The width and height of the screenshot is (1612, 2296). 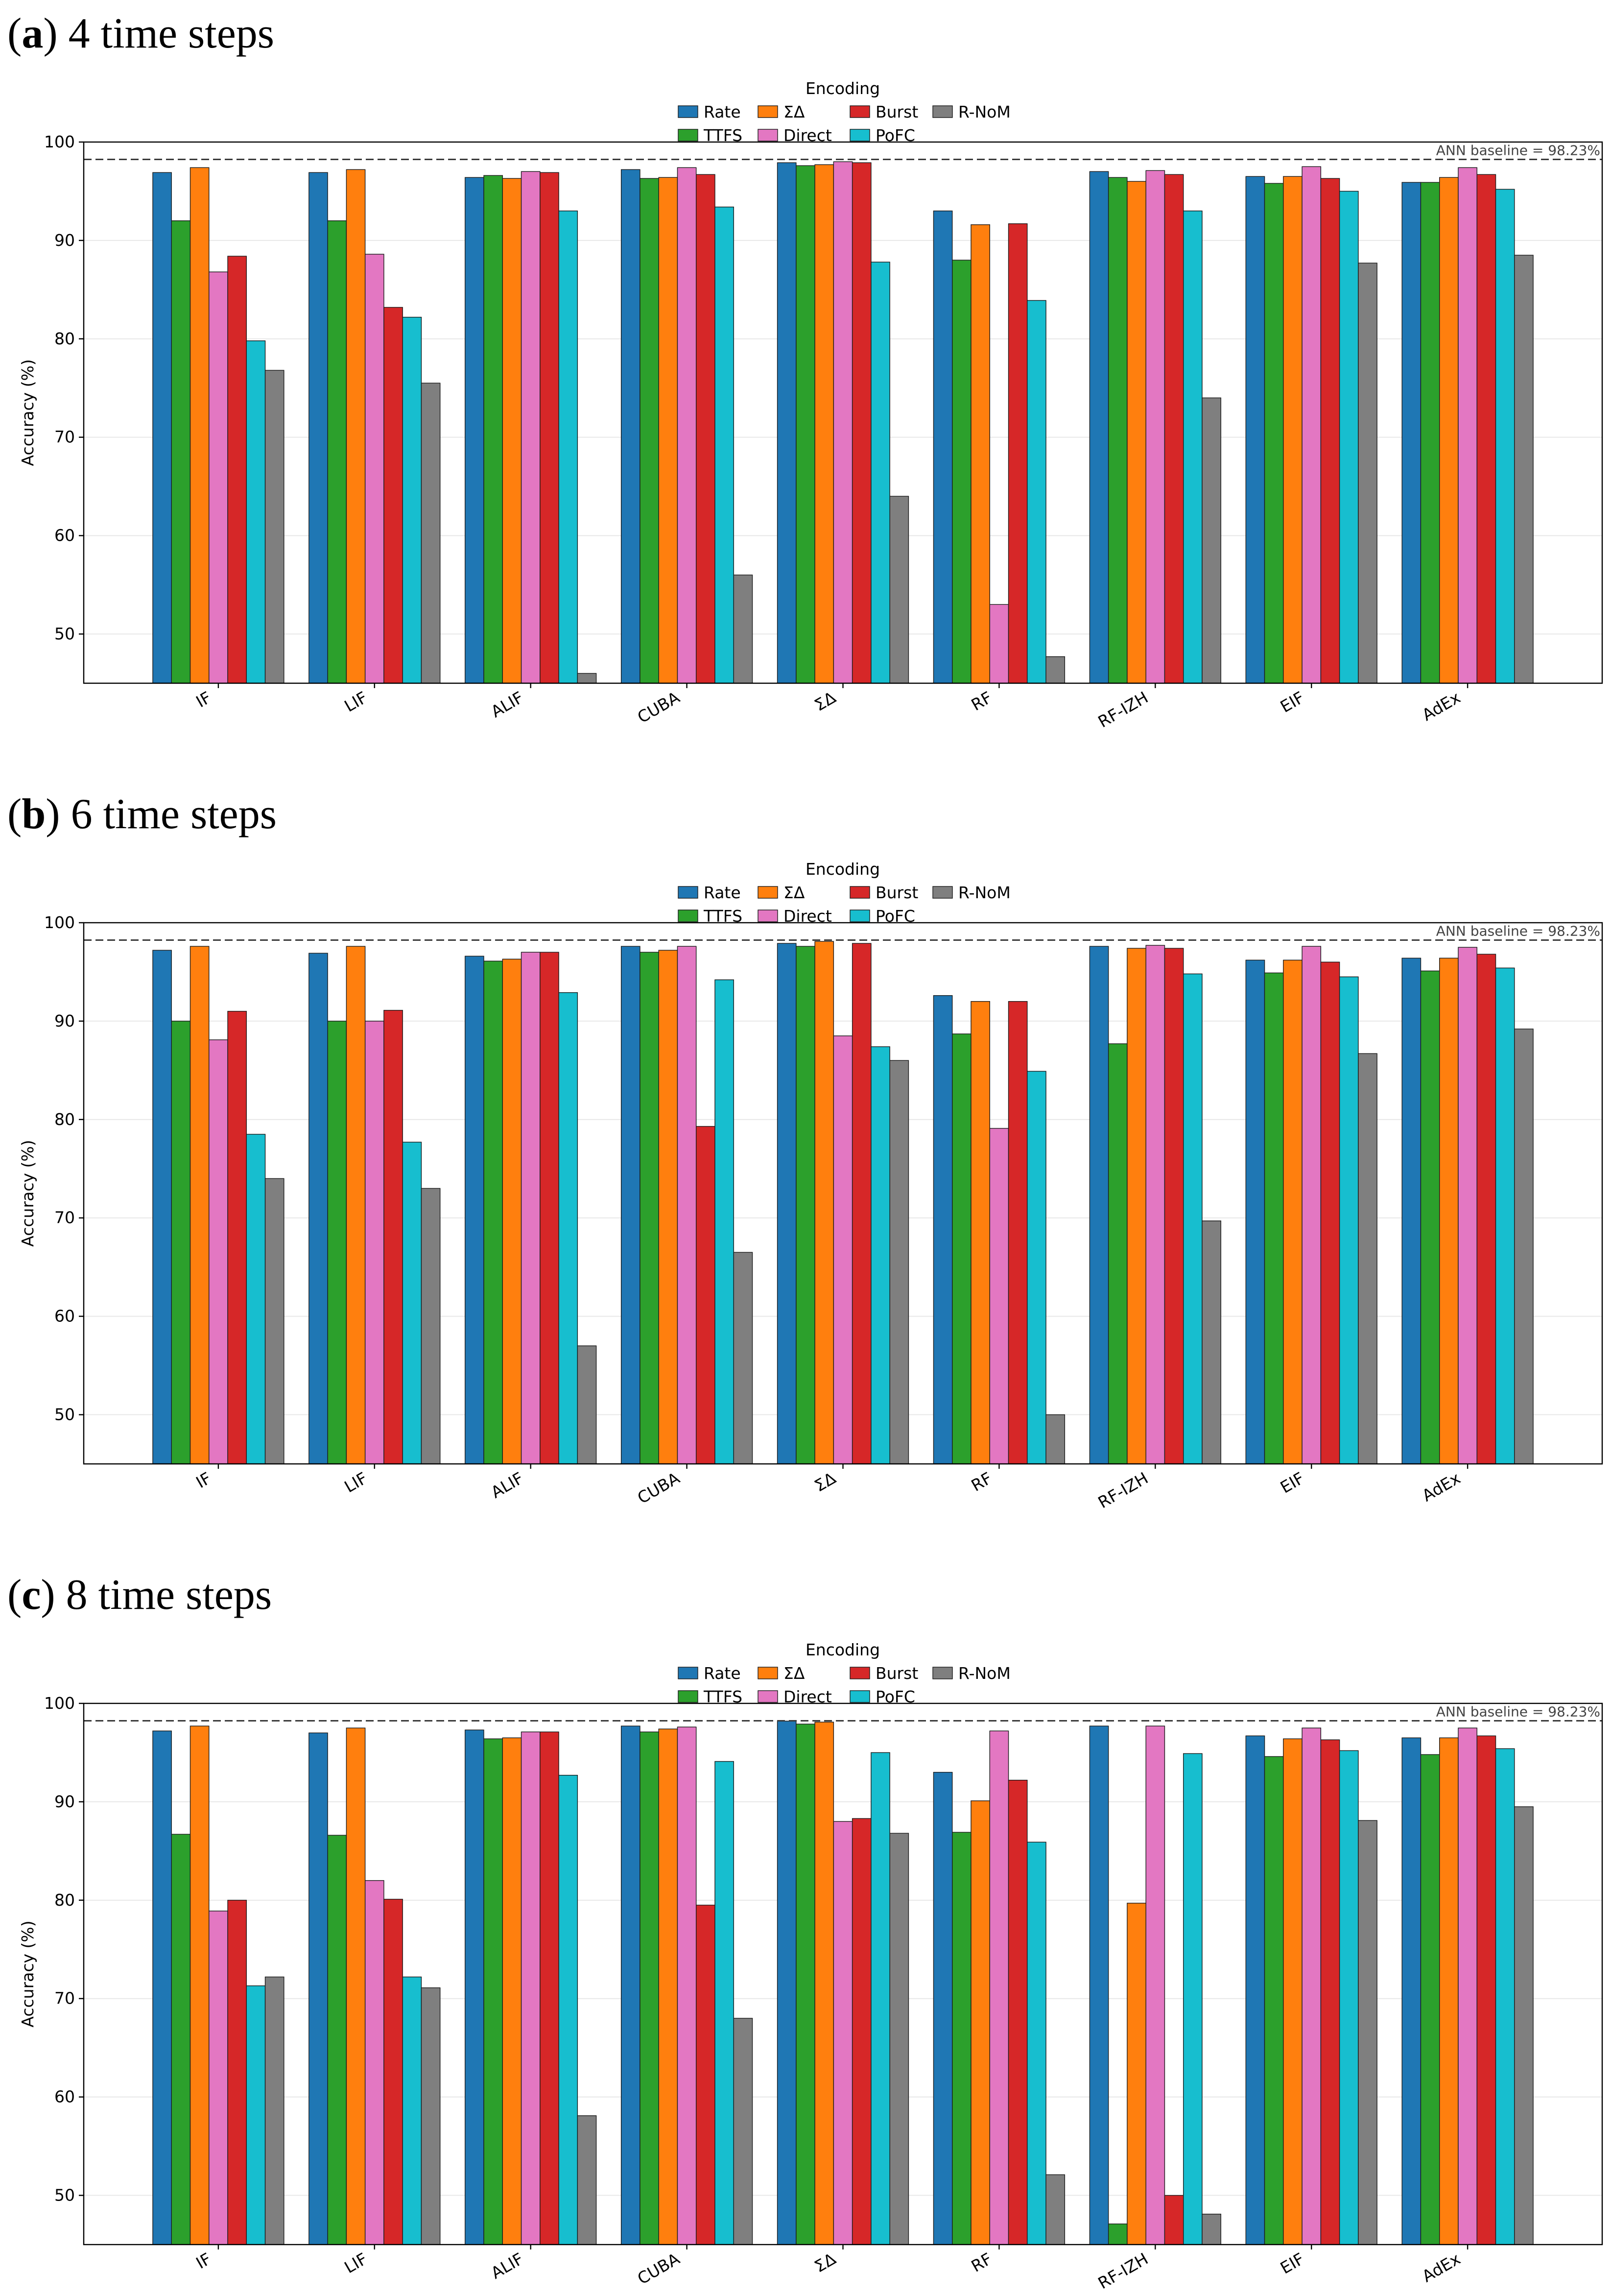 What do you see at coordinates (768, 112) in the screenshot?
I see `legend-swatch-sigmadelta` at bounding box center [768, 112].